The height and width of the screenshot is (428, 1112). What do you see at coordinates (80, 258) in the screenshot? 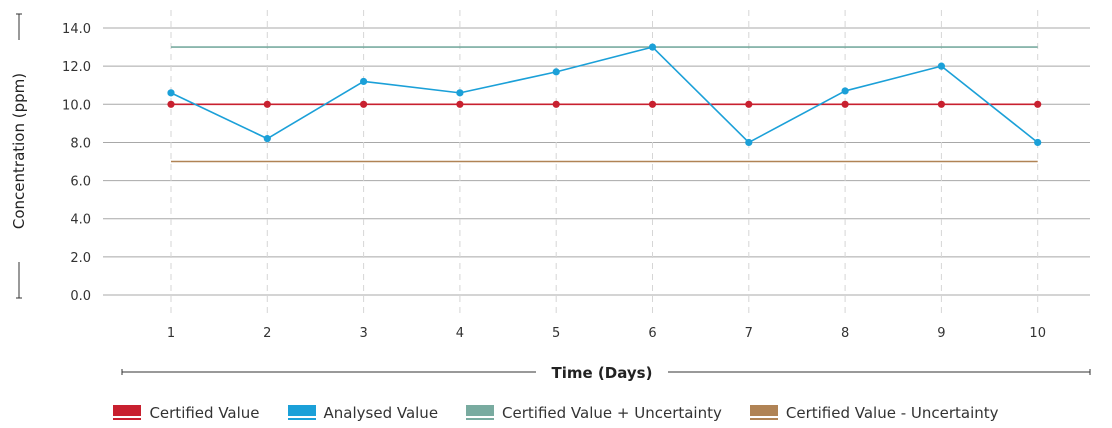
I see `y-tick-label: 2.0` at bounding box center [80, 258].